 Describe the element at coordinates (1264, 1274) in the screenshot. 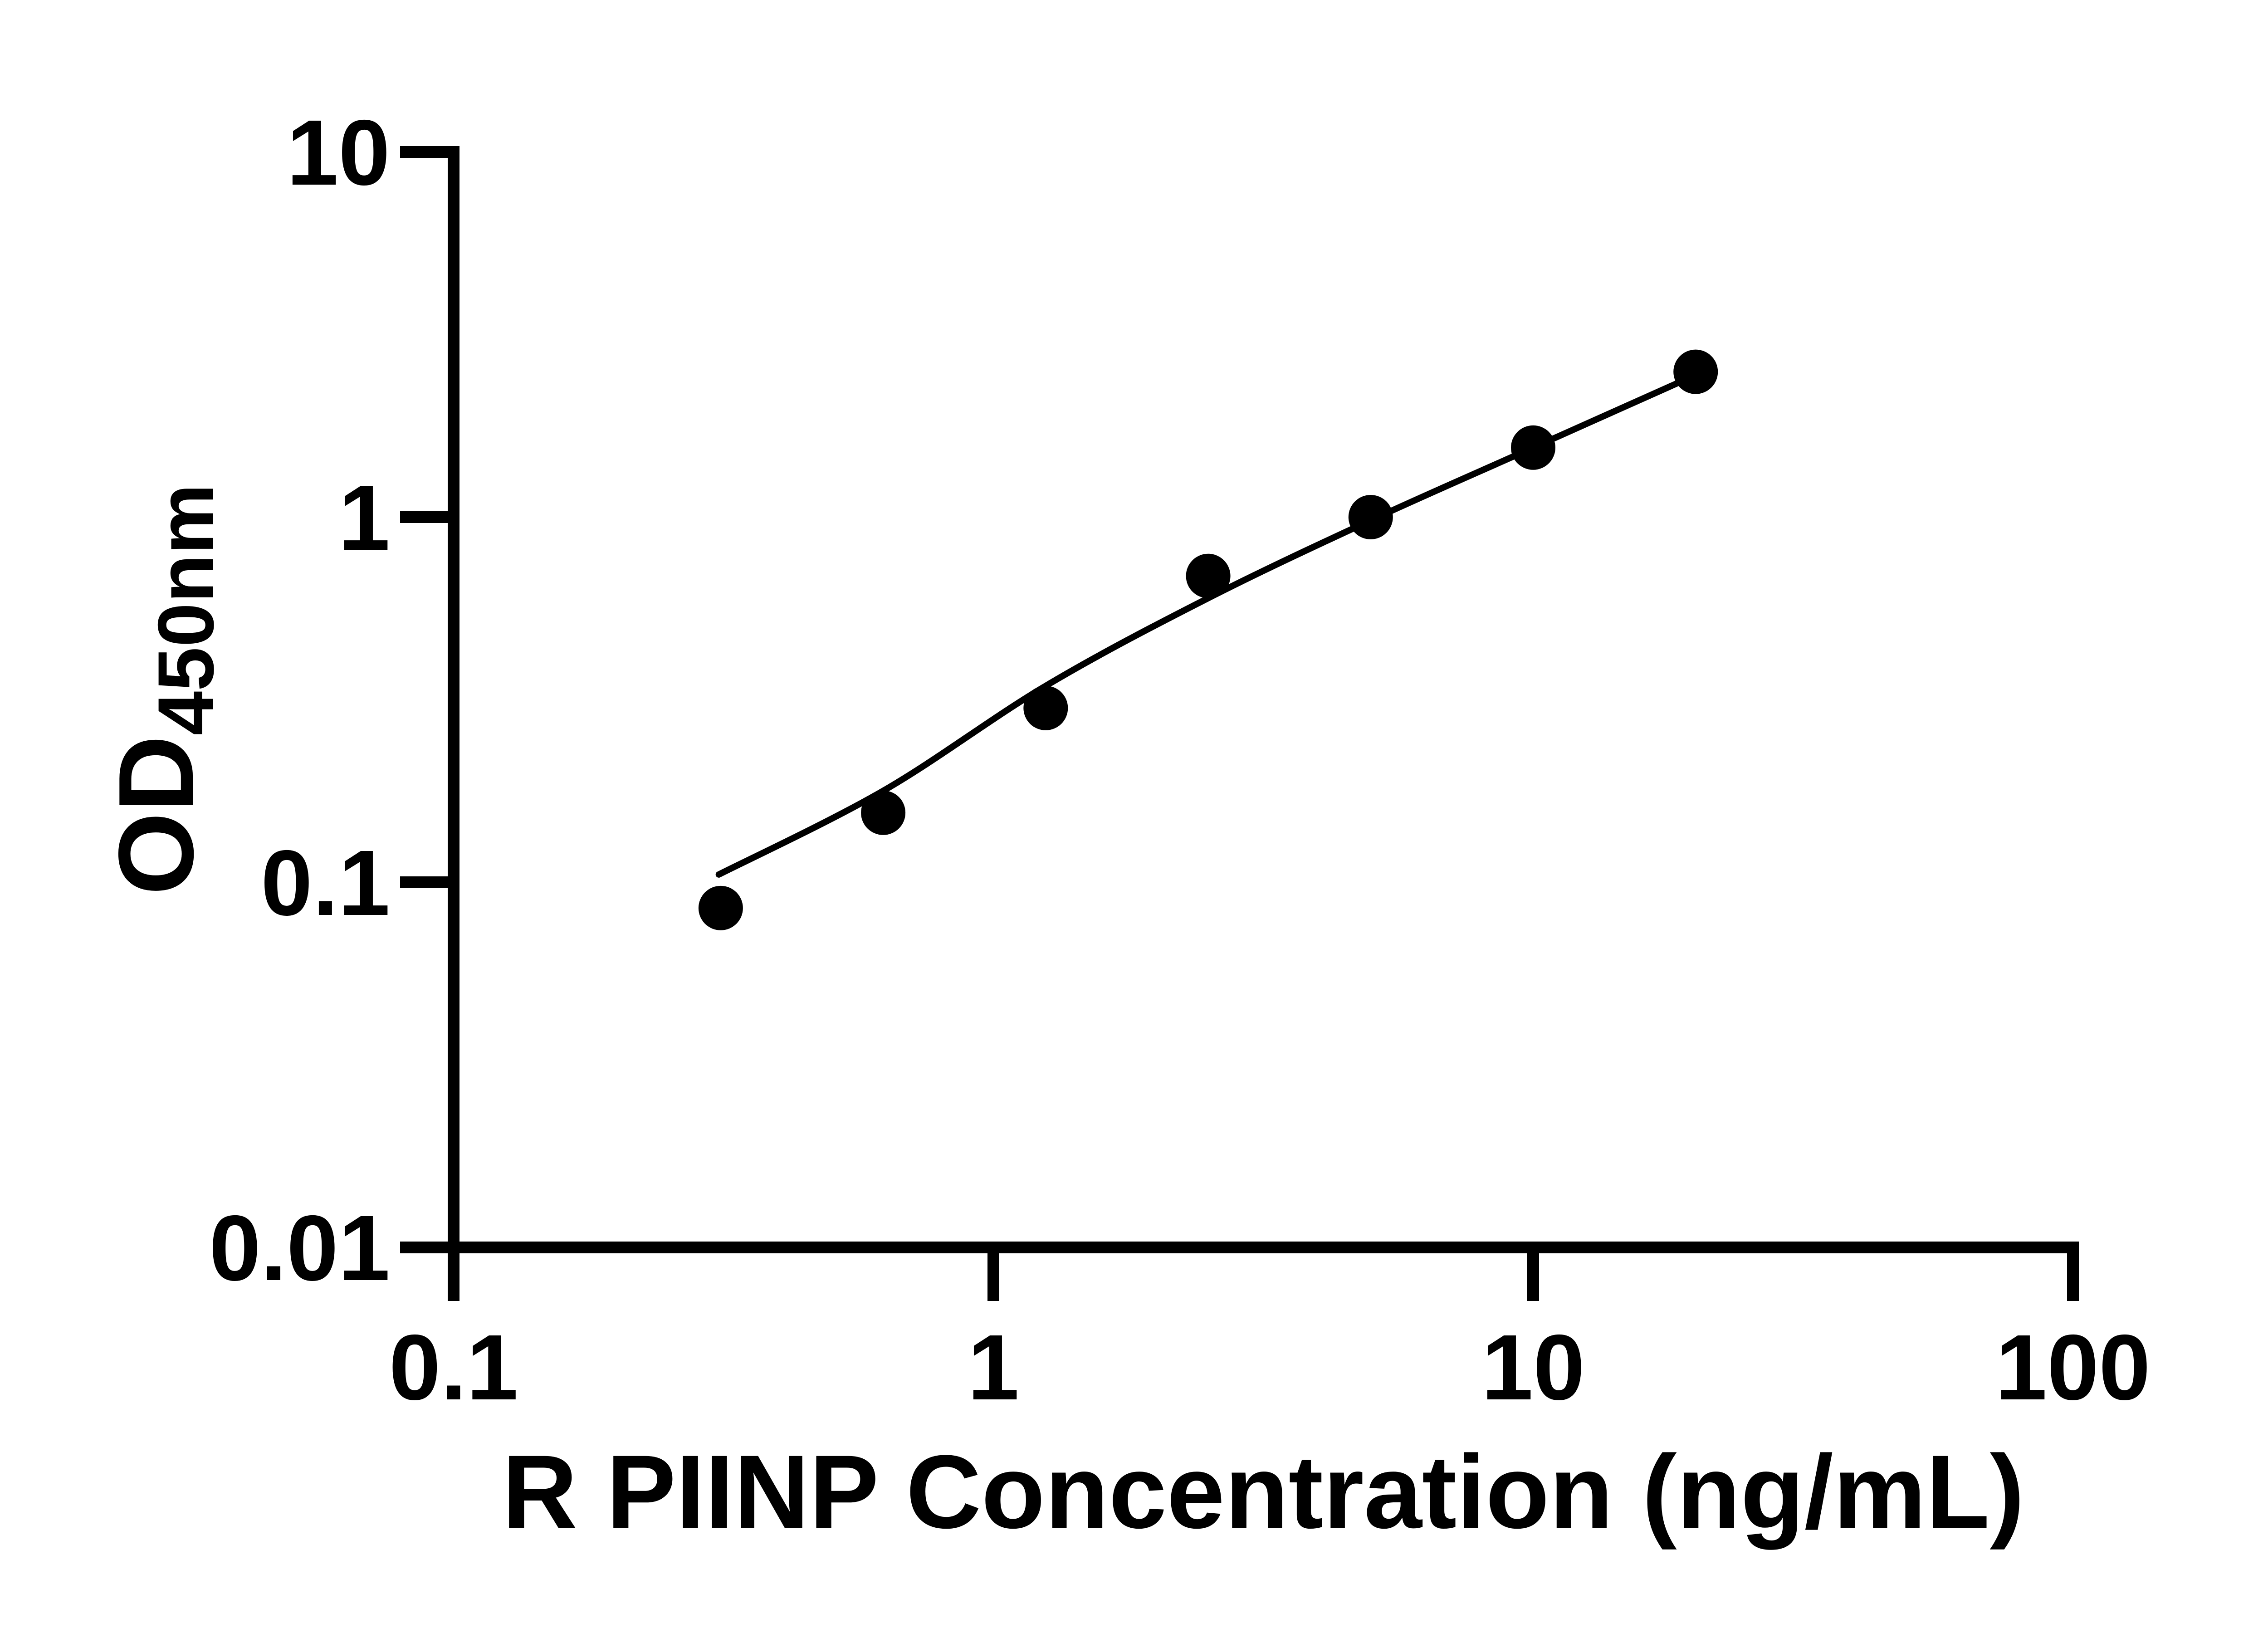

I see `x-axis-ticks` at that location.